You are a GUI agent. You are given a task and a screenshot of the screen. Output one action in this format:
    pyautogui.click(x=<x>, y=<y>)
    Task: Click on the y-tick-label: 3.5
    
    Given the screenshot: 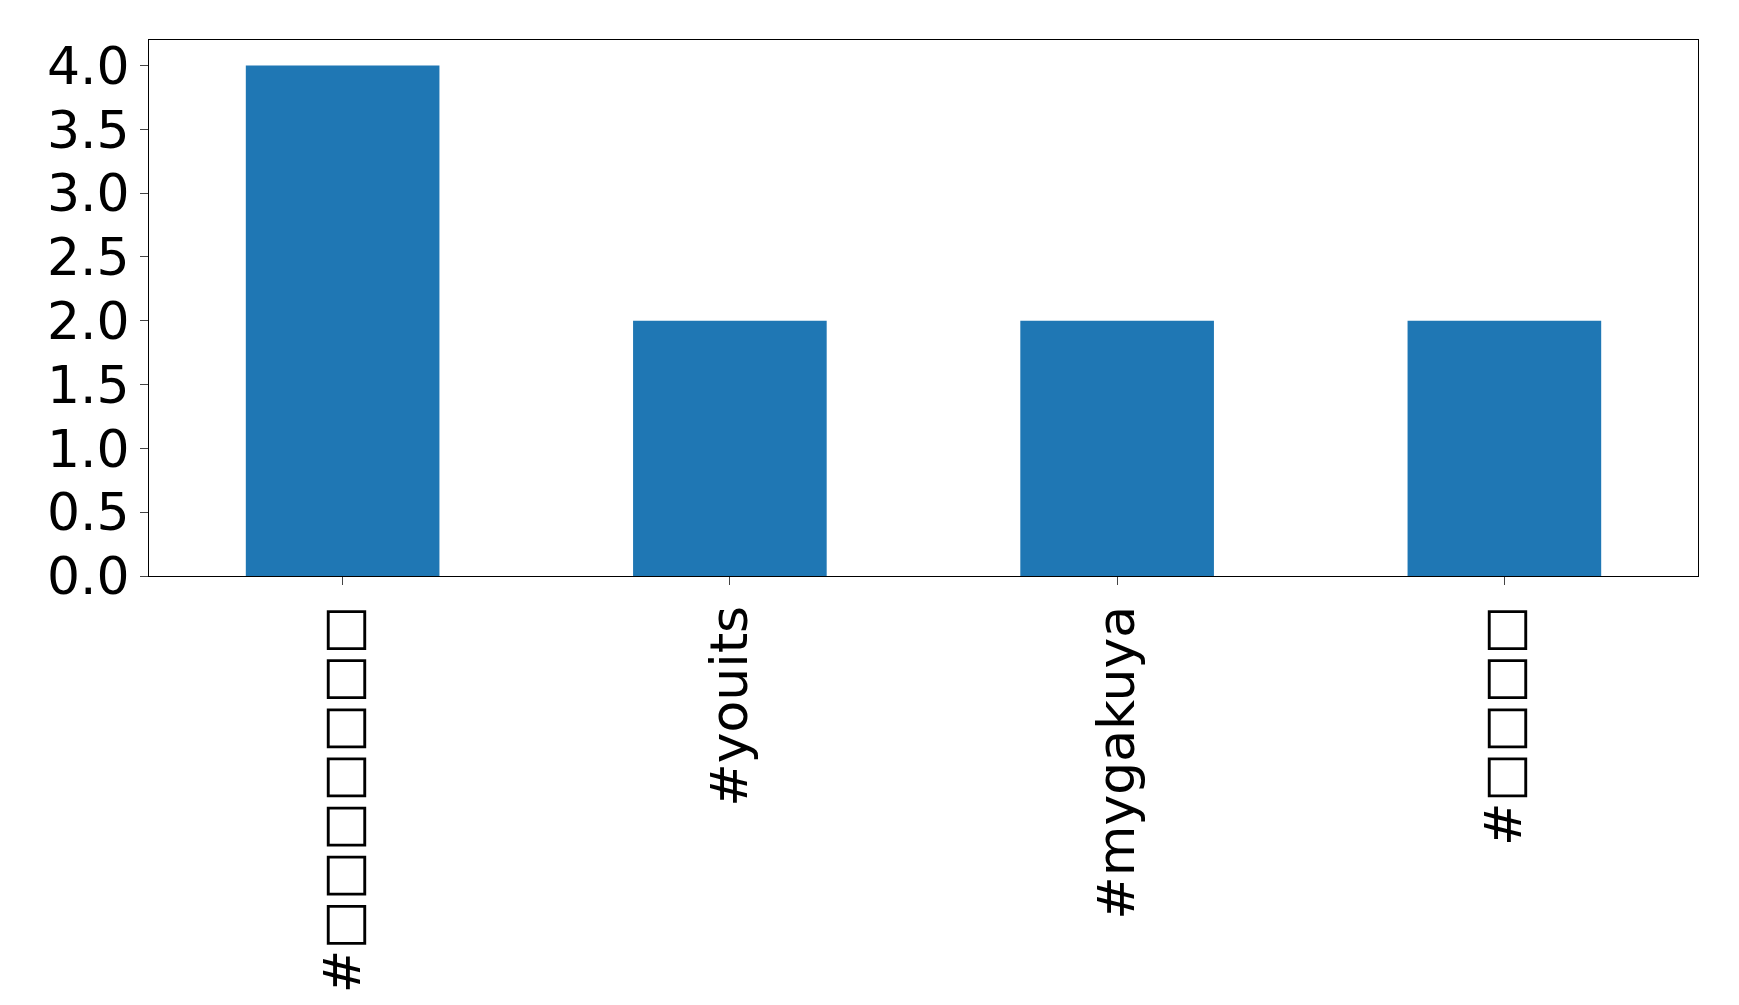 What is the action you would take?
    pyautogui.click(x=88, y=129)
    